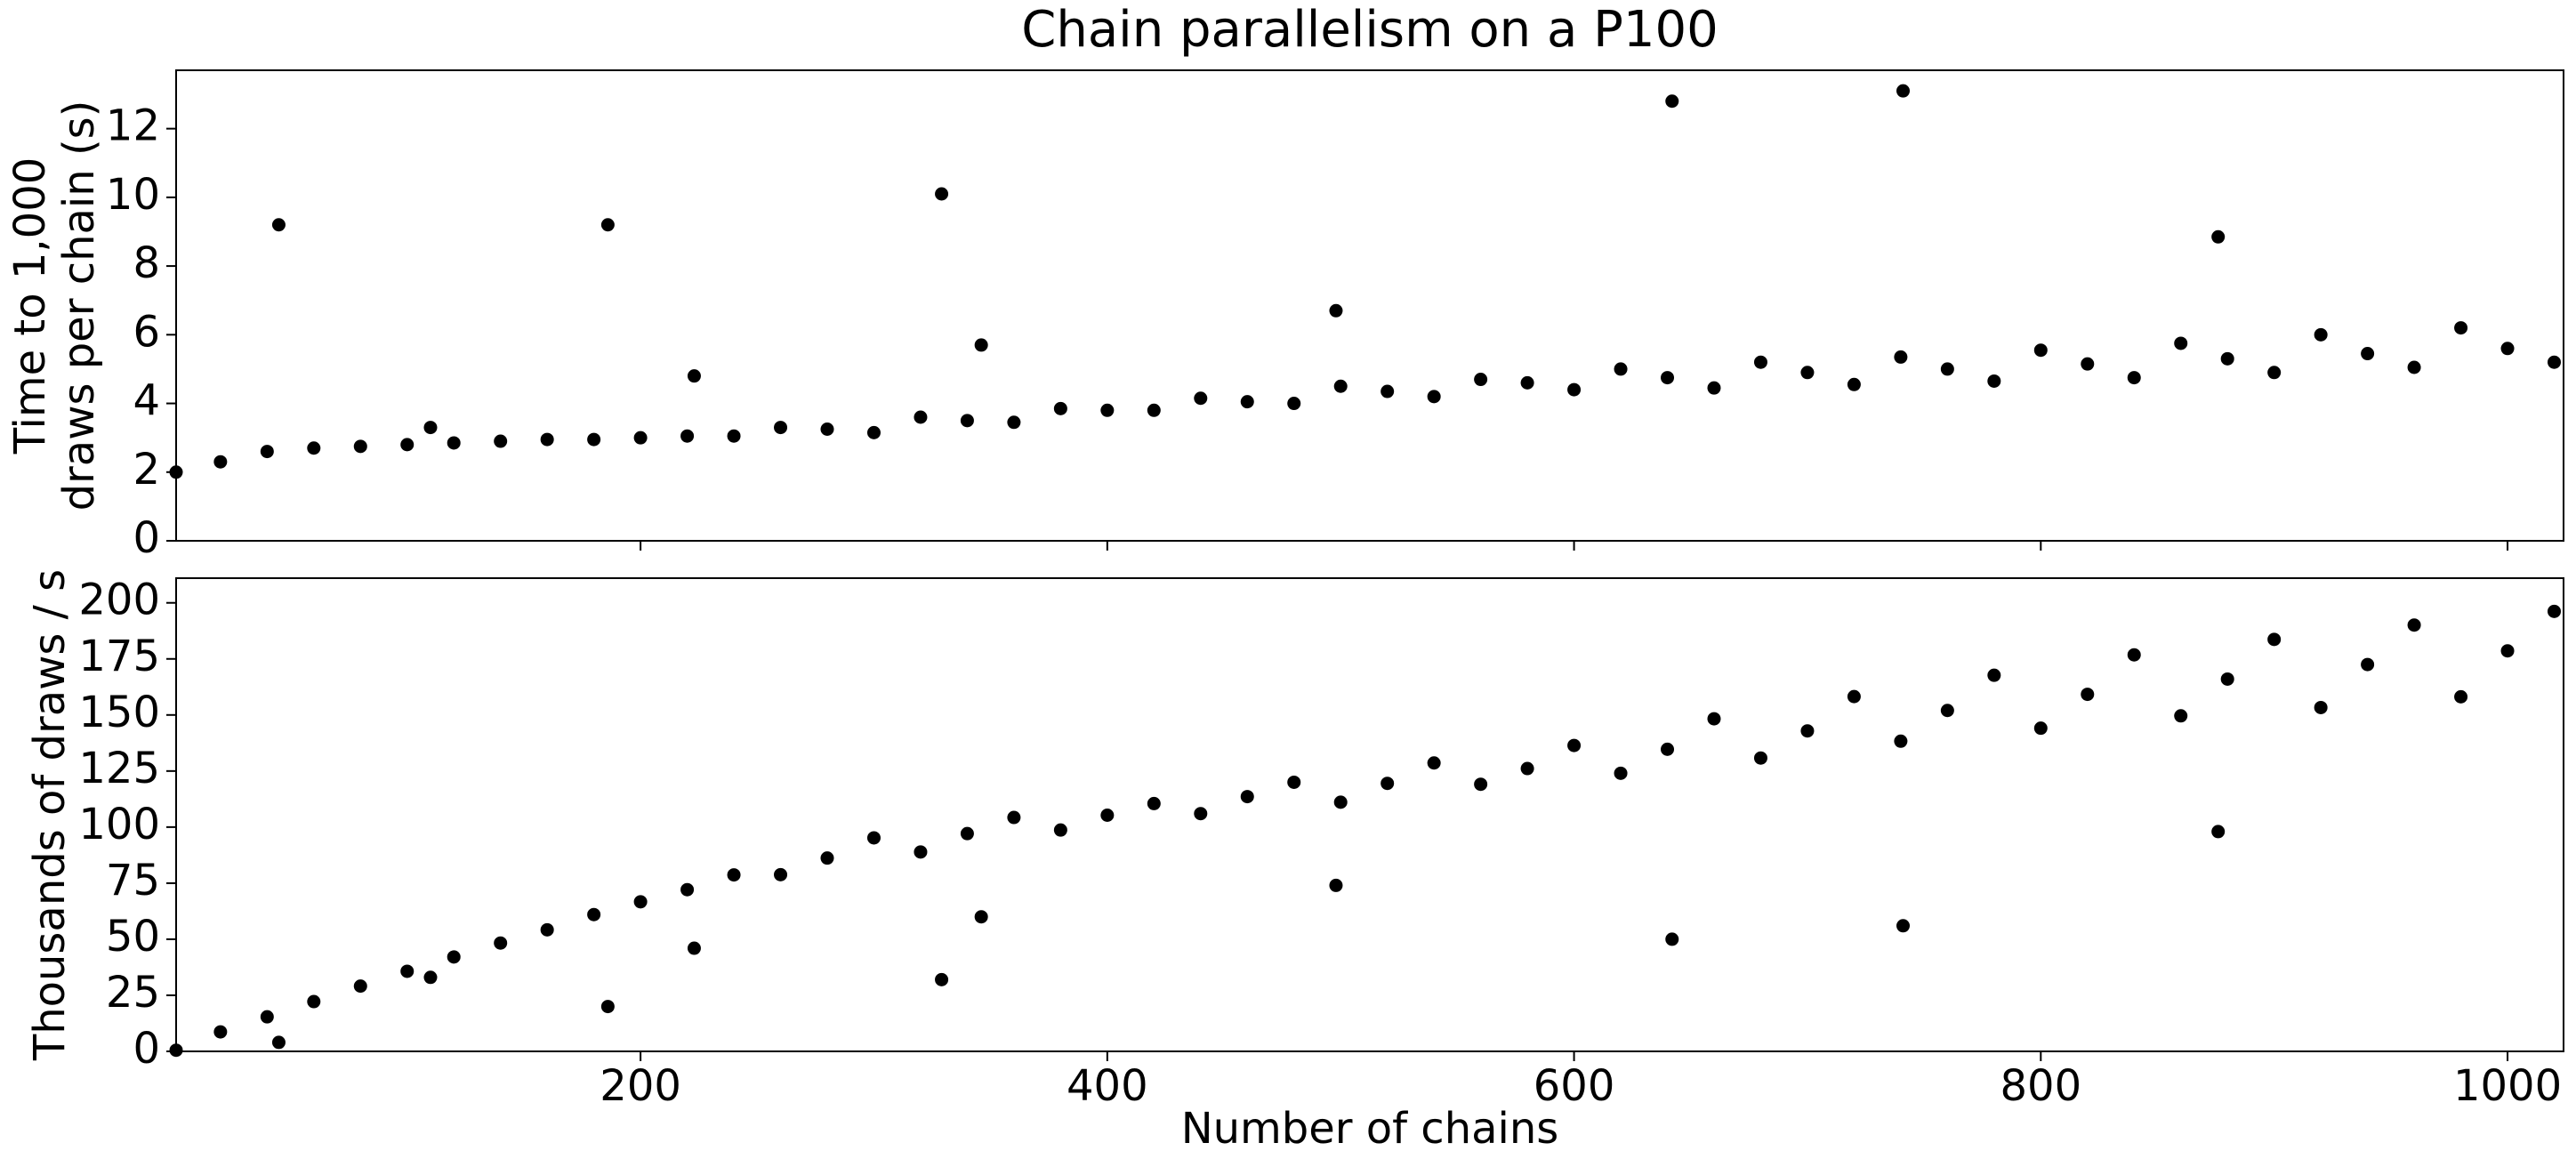  Describe the element at coordinates (146, 470) in the screenshot. I see `y-tick-label: 2` at that location.